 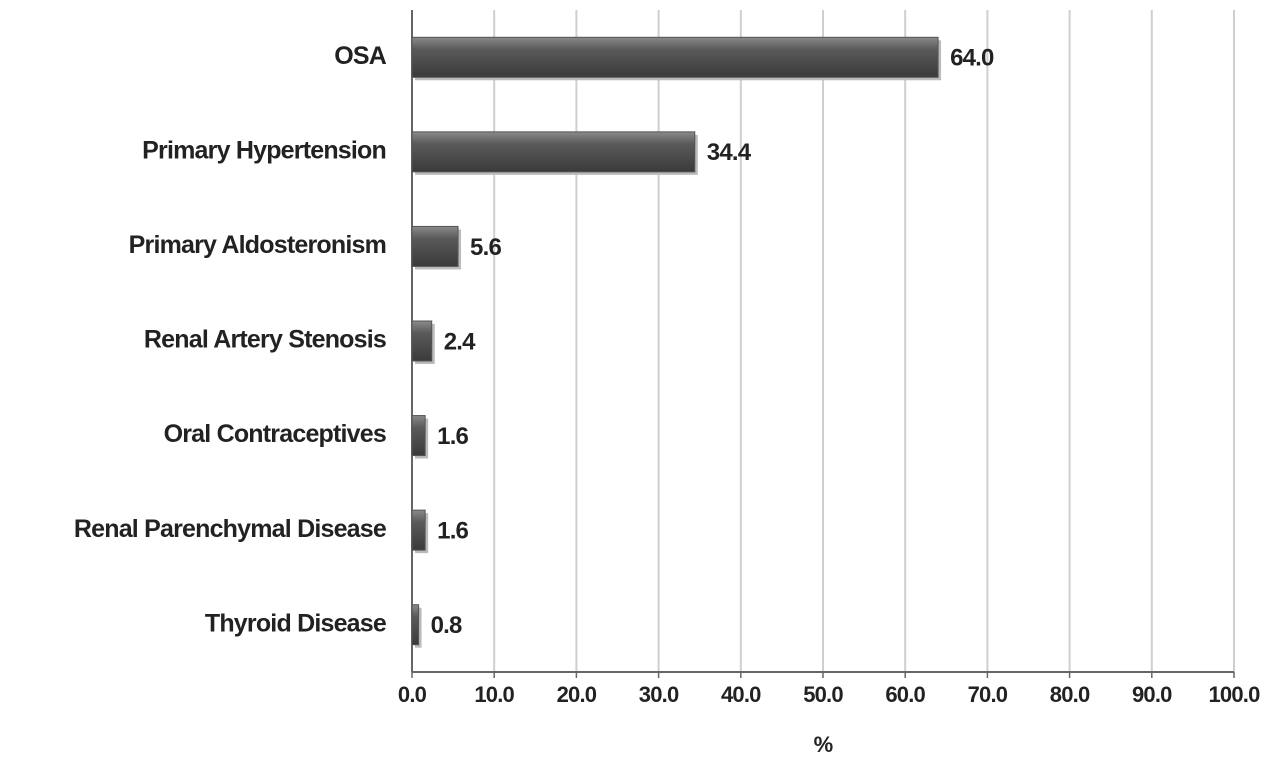 I want to click on y-tick-label: Renal Parenchymal Disease, so click(x=230, y=529).